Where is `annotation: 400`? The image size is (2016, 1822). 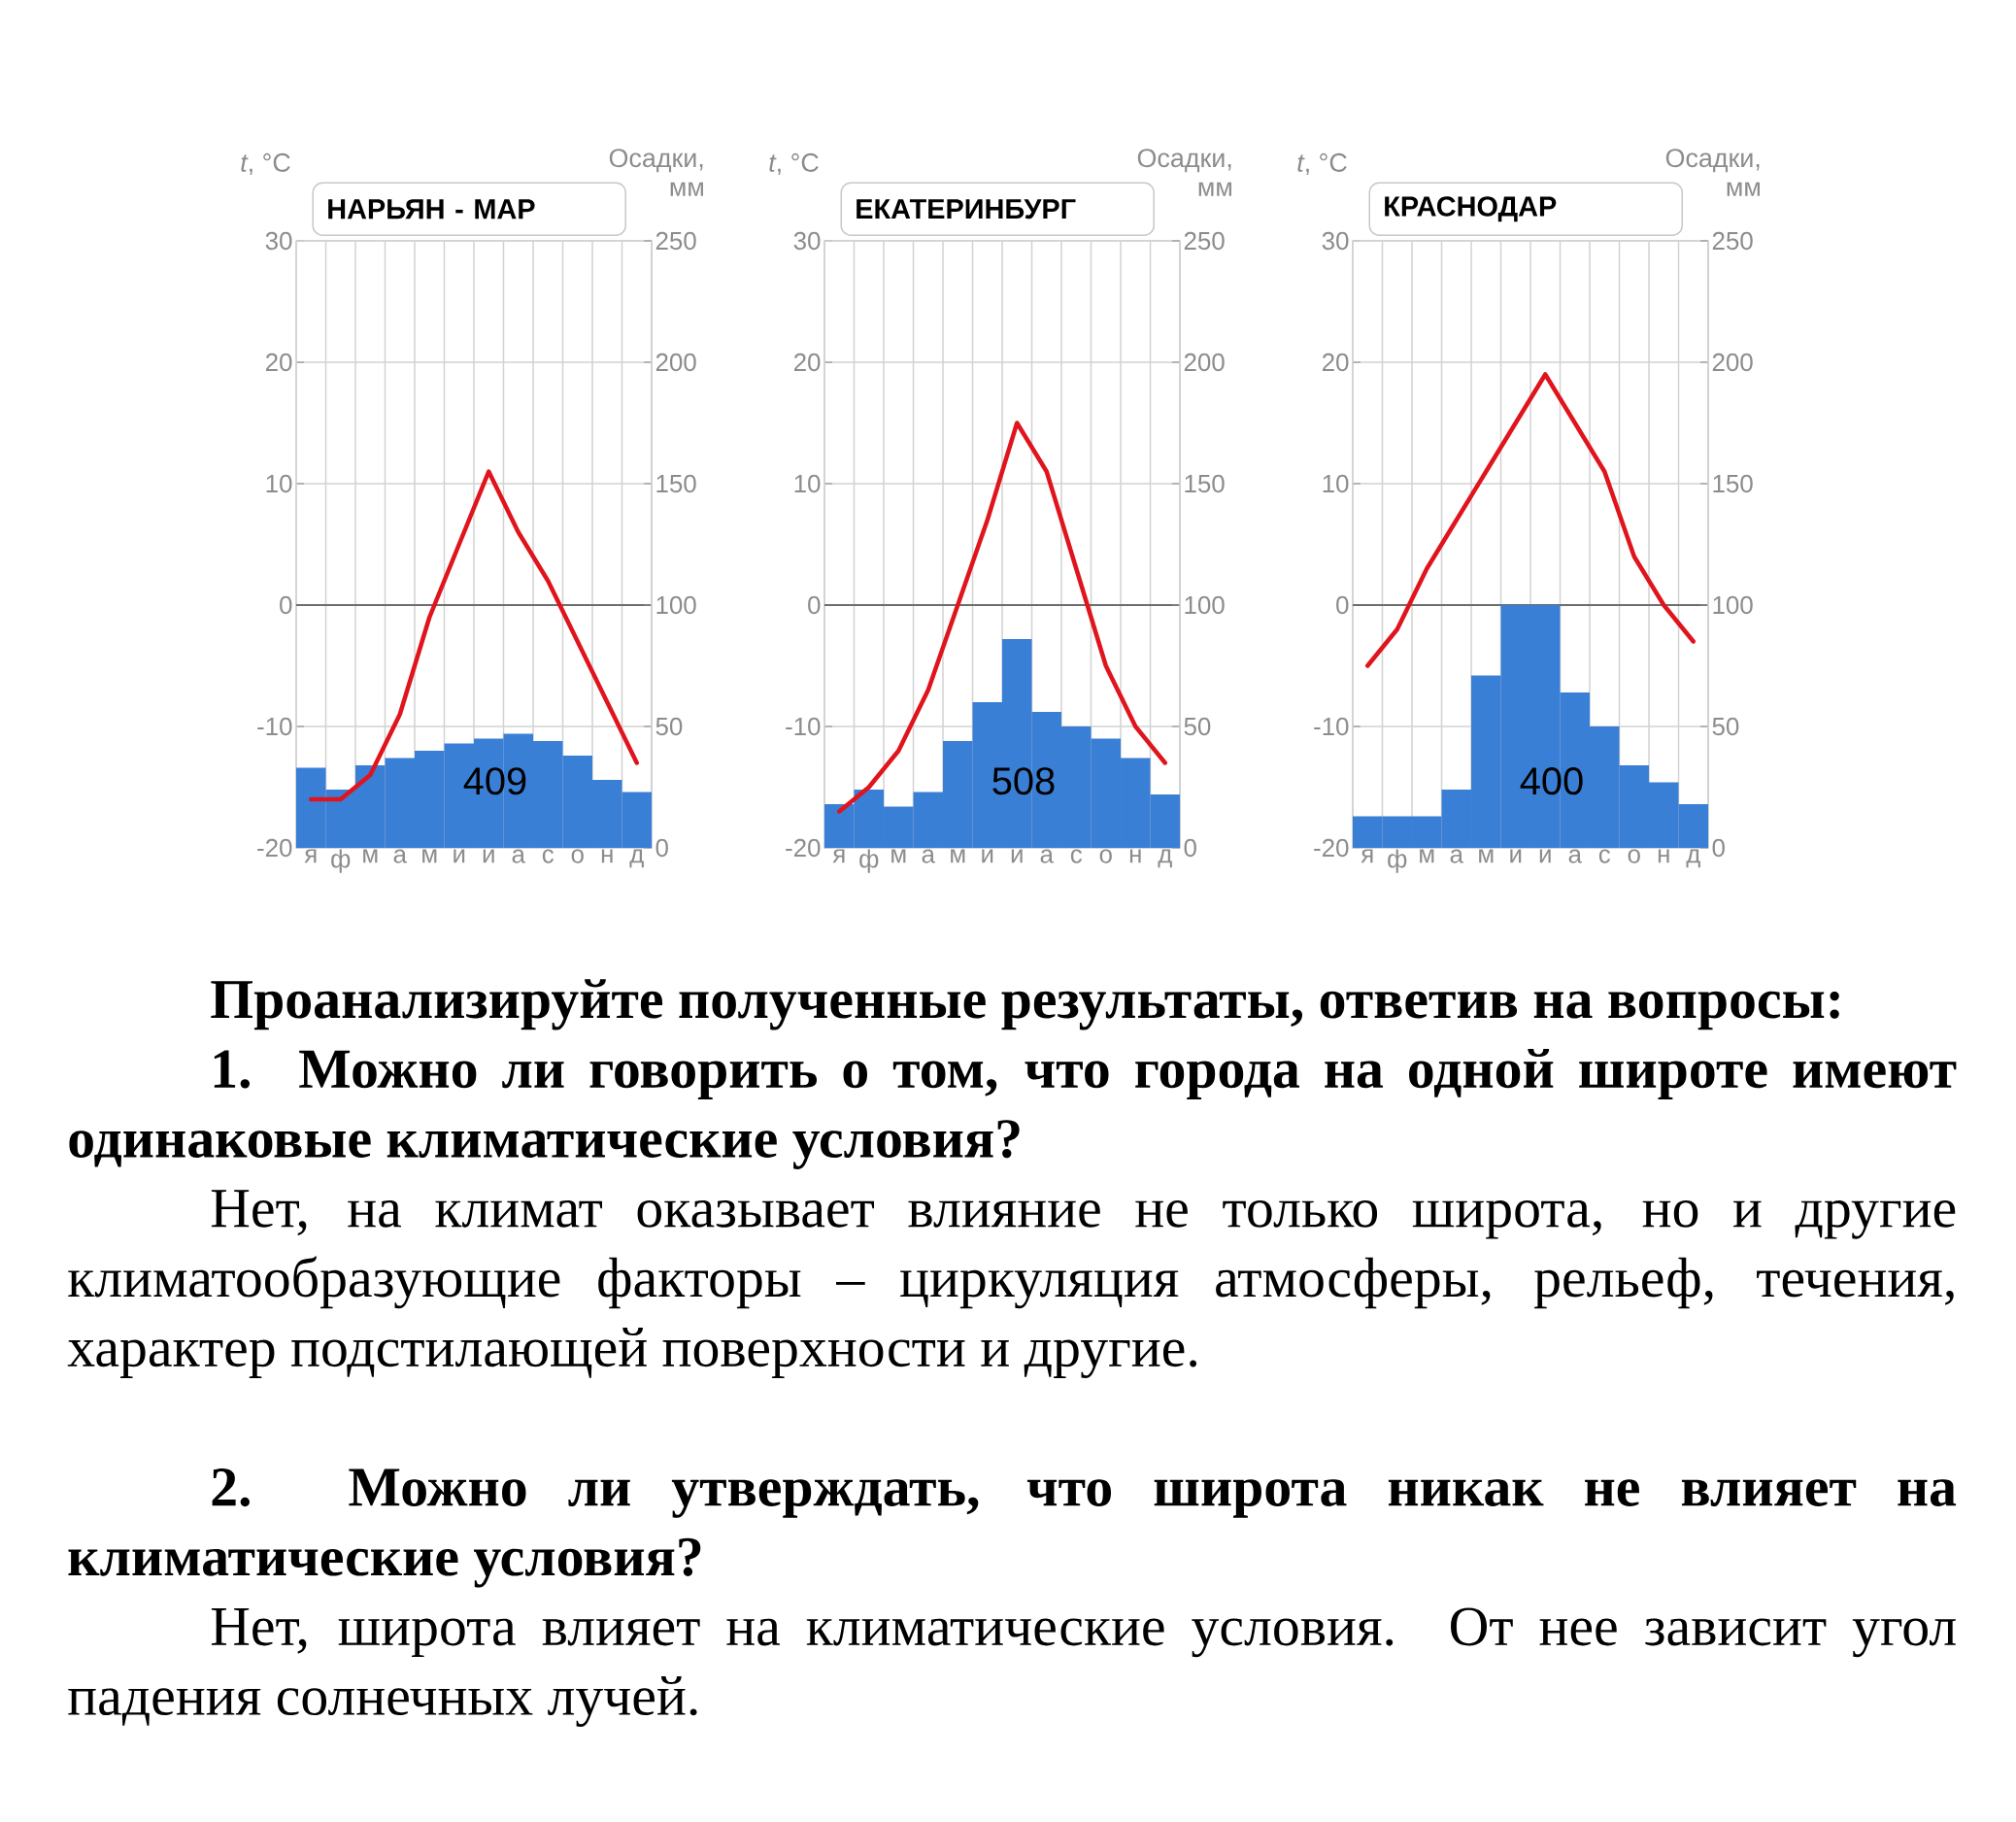
annotation: 400 is located at coordinates (1551, 781).